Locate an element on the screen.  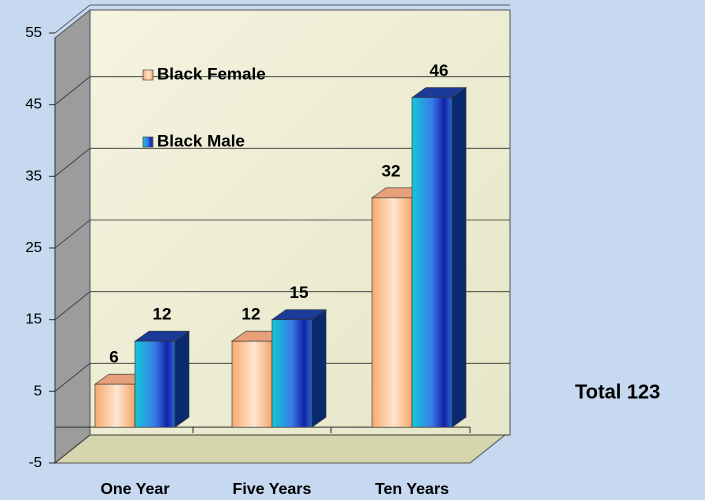
value-label: 15 is located at coordinates (299, 292).